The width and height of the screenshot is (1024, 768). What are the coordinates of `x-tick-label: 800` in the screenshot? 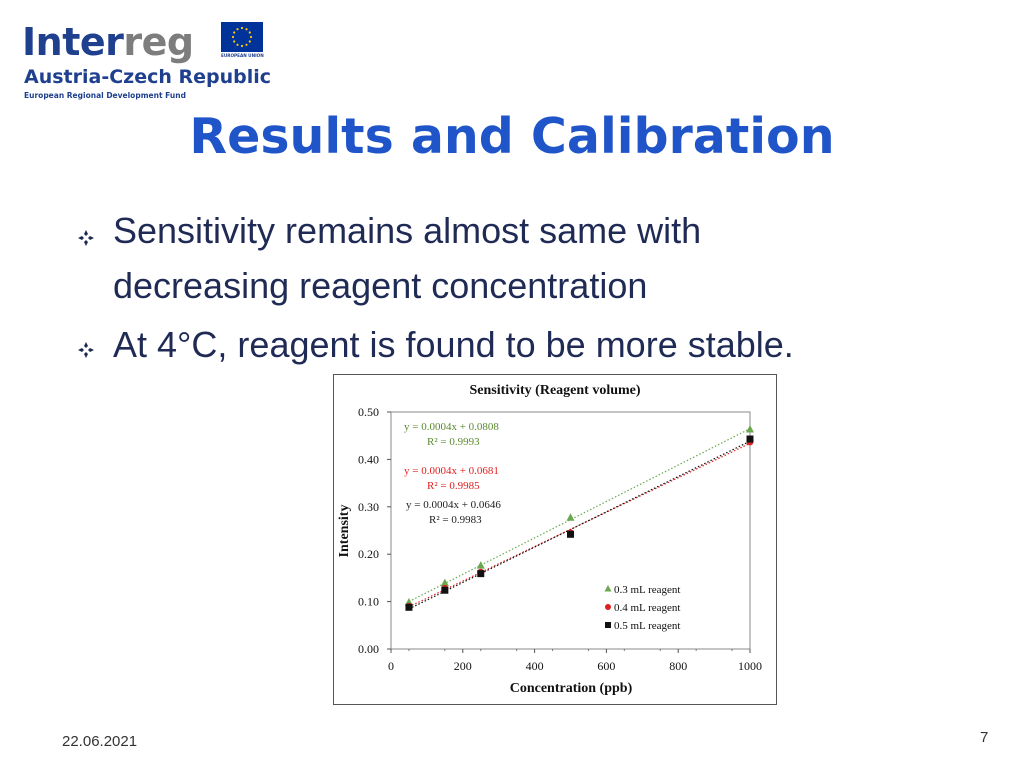 It's located at (678, 666).